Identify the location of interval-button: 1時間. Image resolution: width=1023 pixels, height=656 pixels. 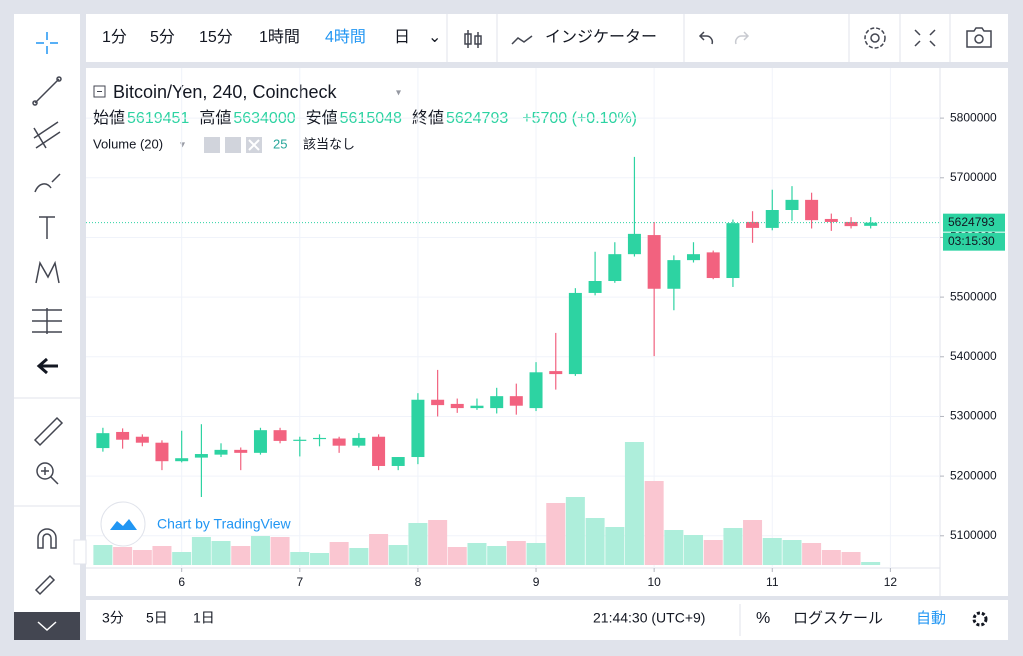
(279, 37).